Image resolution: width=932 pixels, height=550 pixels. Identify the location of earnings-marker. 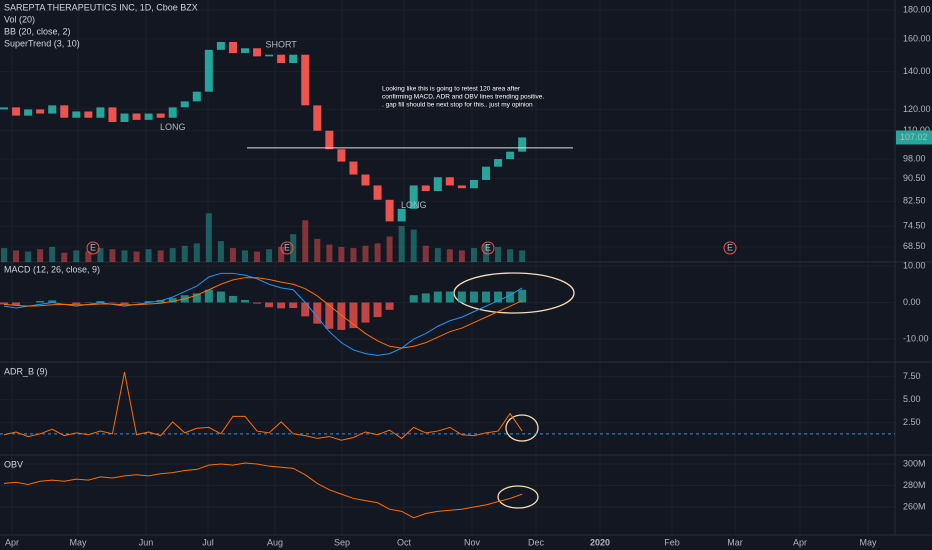
(93, 248).